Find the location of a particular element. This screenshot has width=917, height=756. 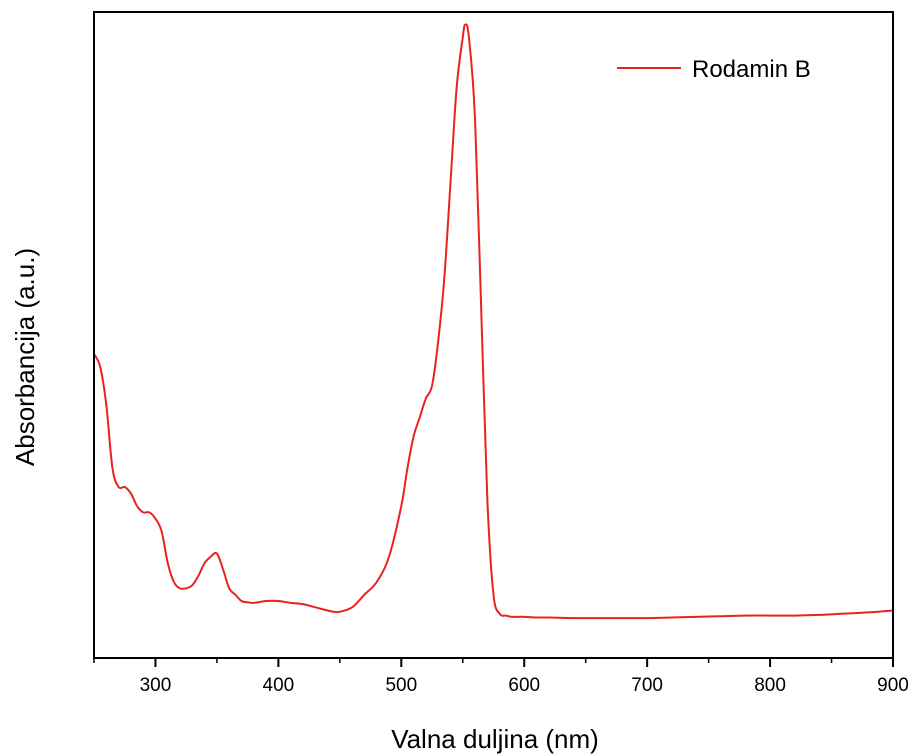

x-tick-label-400: 400 is located at coordinates (279, 685).